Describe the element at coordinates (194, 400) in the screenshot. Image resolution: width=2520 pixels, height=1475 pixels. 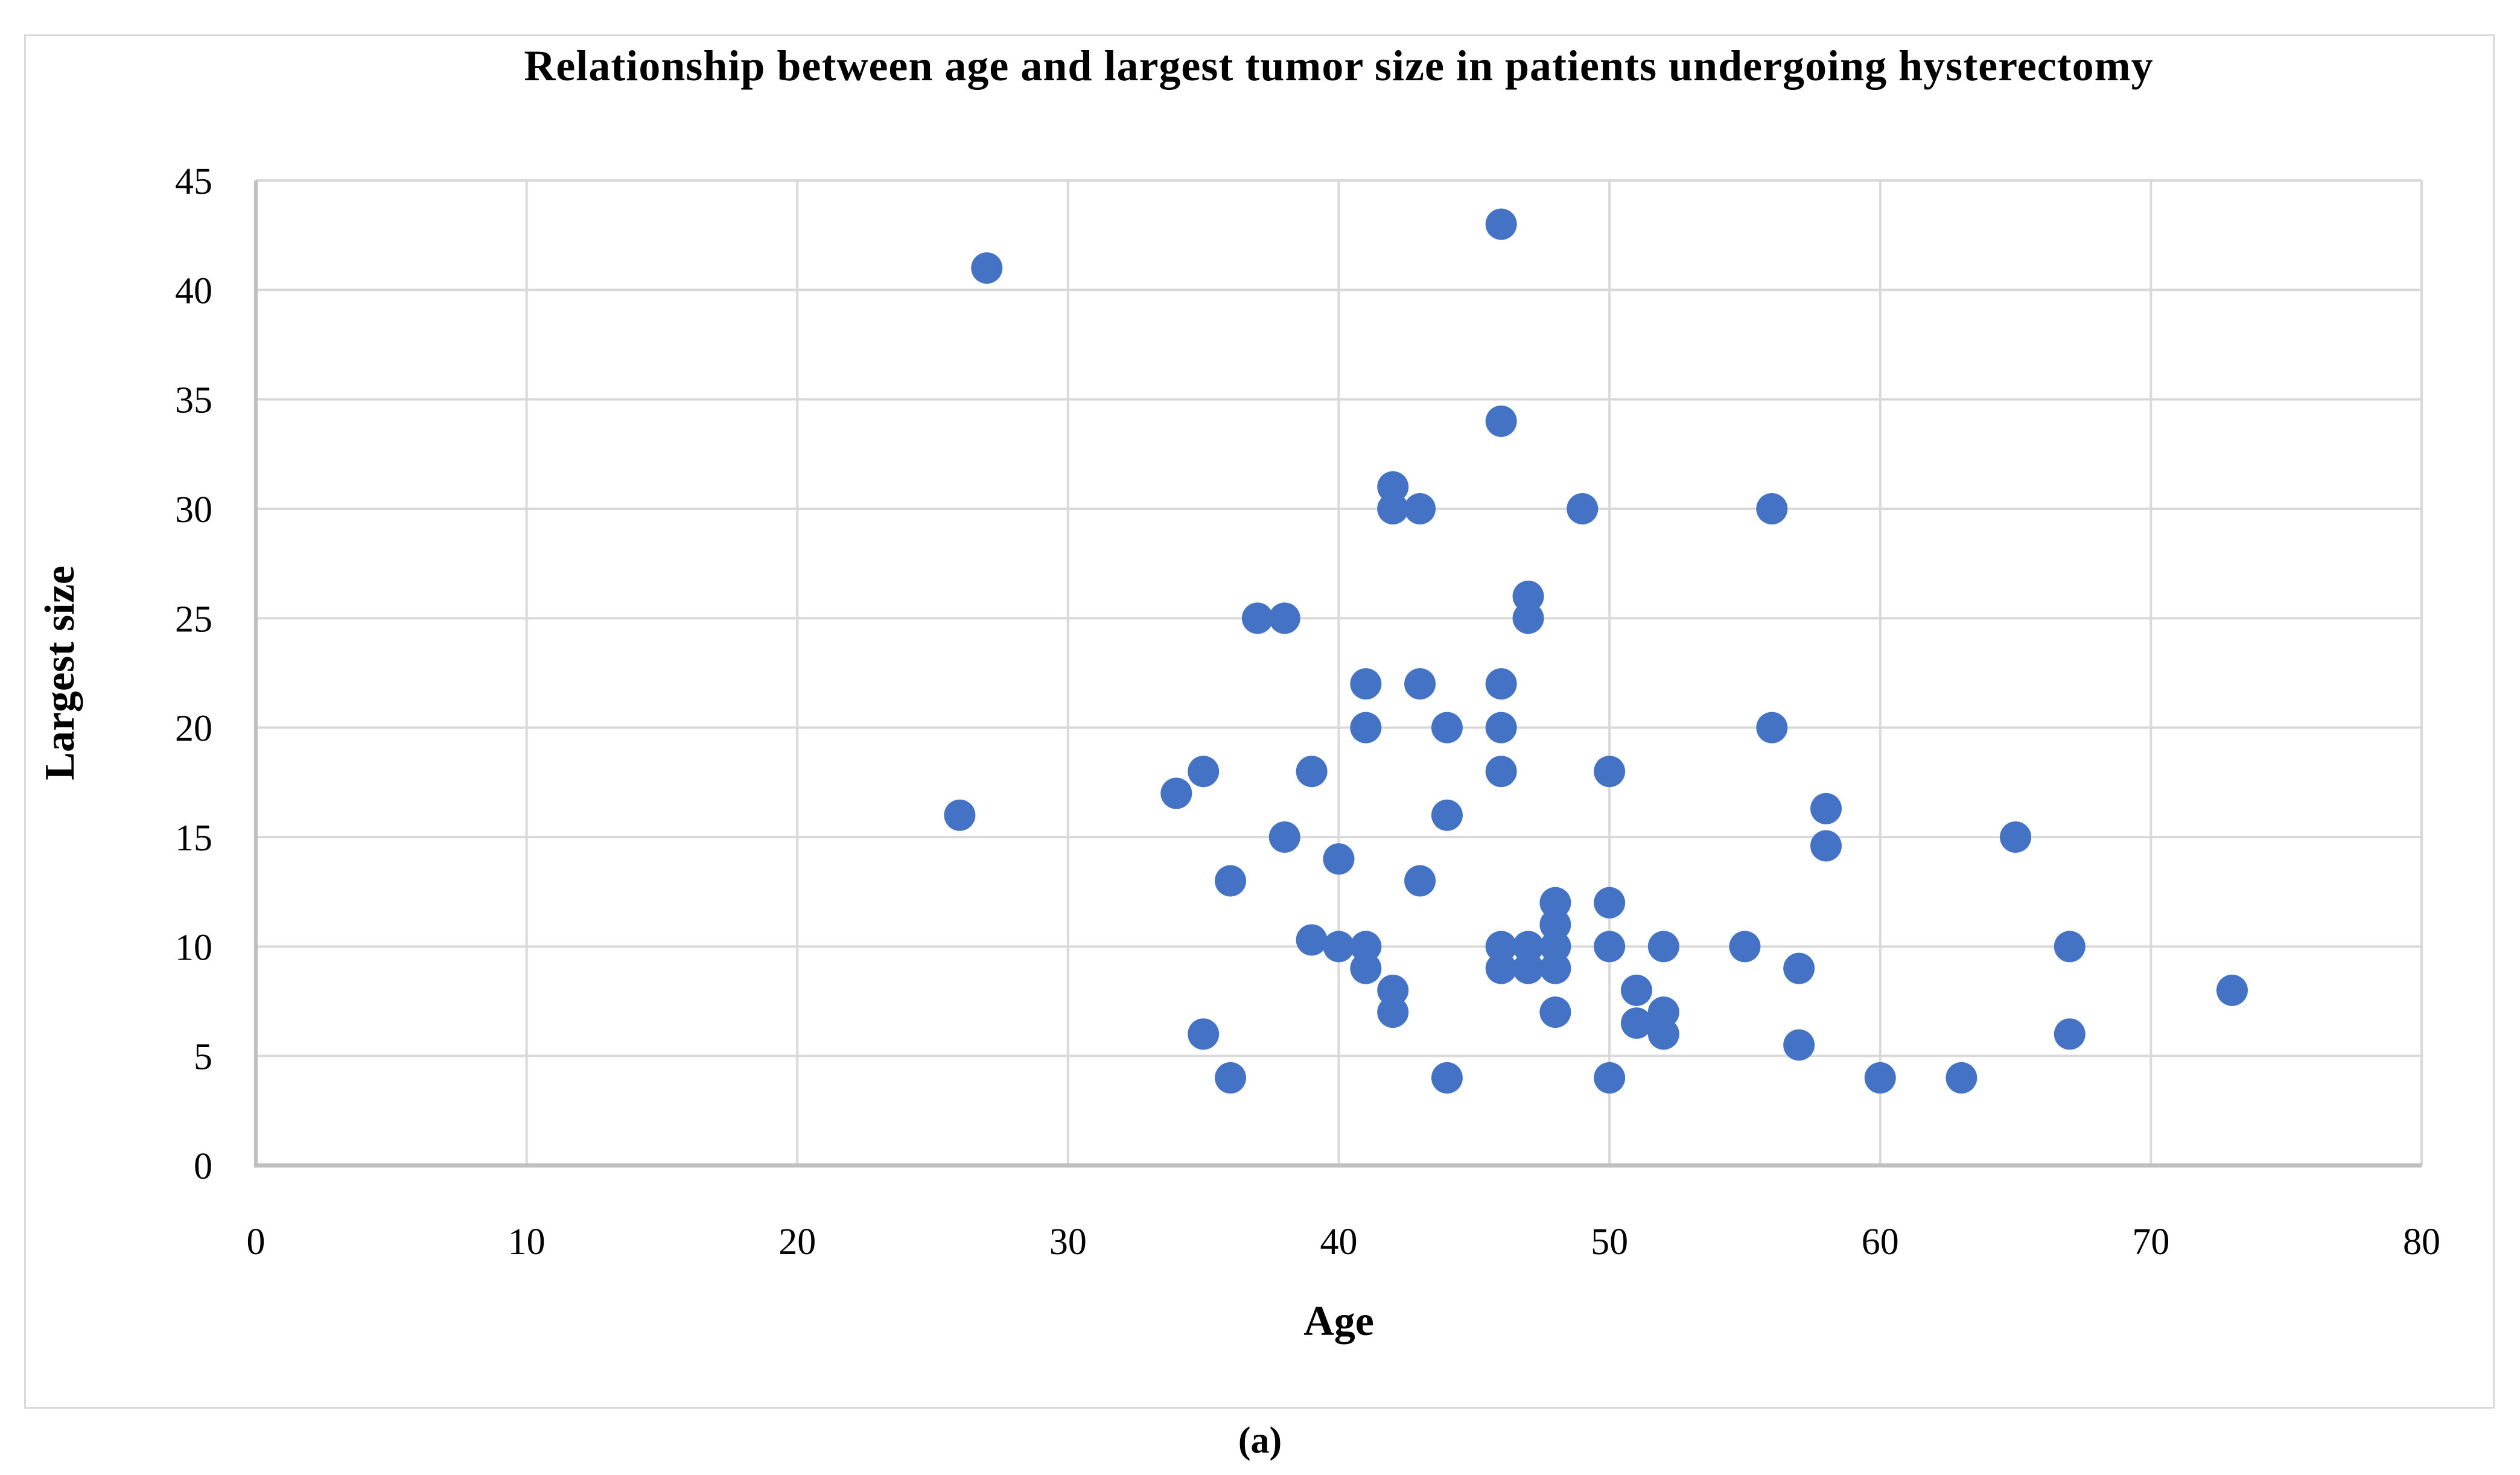
I see `y-tick-label: 35` at that location.